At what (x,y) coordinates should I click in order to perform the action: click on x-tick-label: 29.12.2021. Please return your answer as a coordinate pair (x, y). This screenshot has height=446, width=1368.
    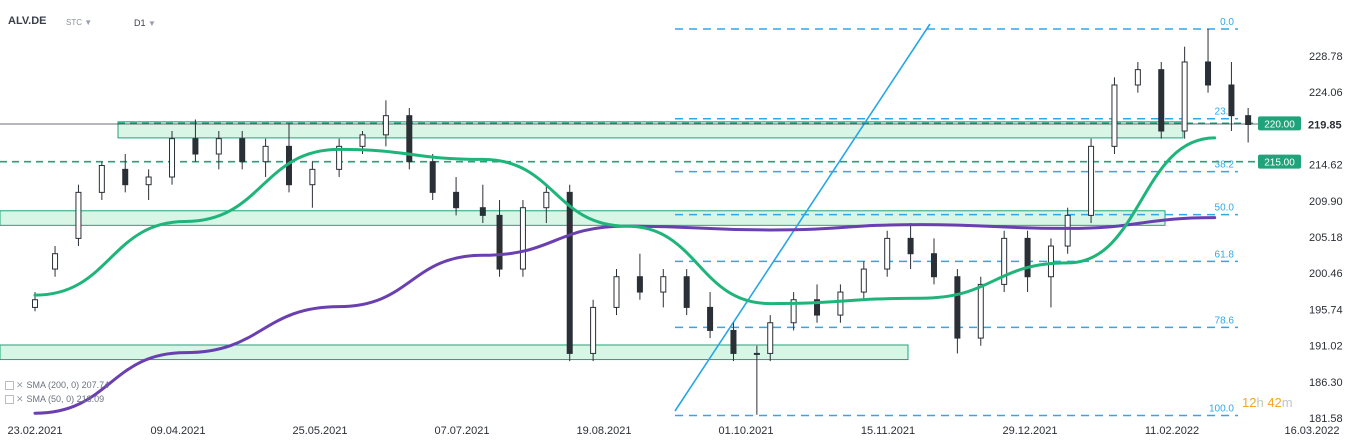
    Looking at the image, I should click on (1029, 431).